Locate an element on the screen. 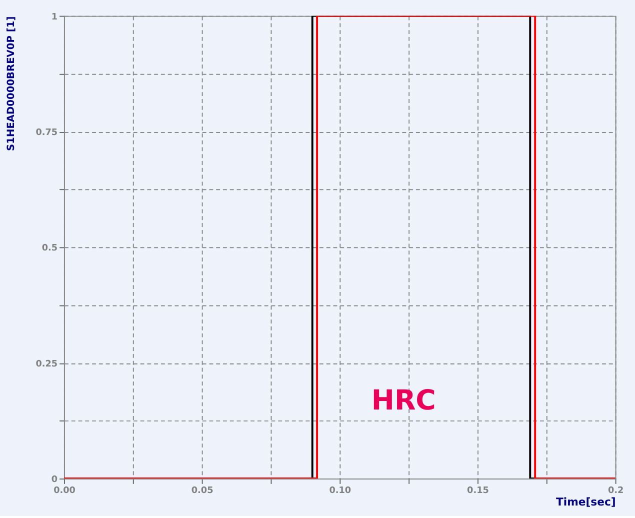 This screenshot has height=518, width=635. x-tick-label: 0.15 is located at coordinates (478, 491).